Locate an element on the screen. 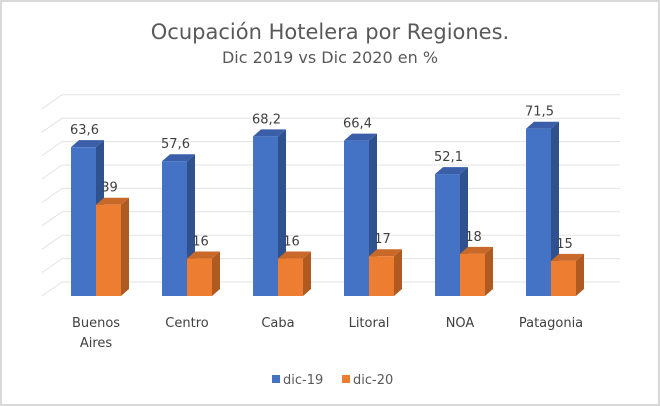  data-label: 63,6 is located at coordinates (84, 130).